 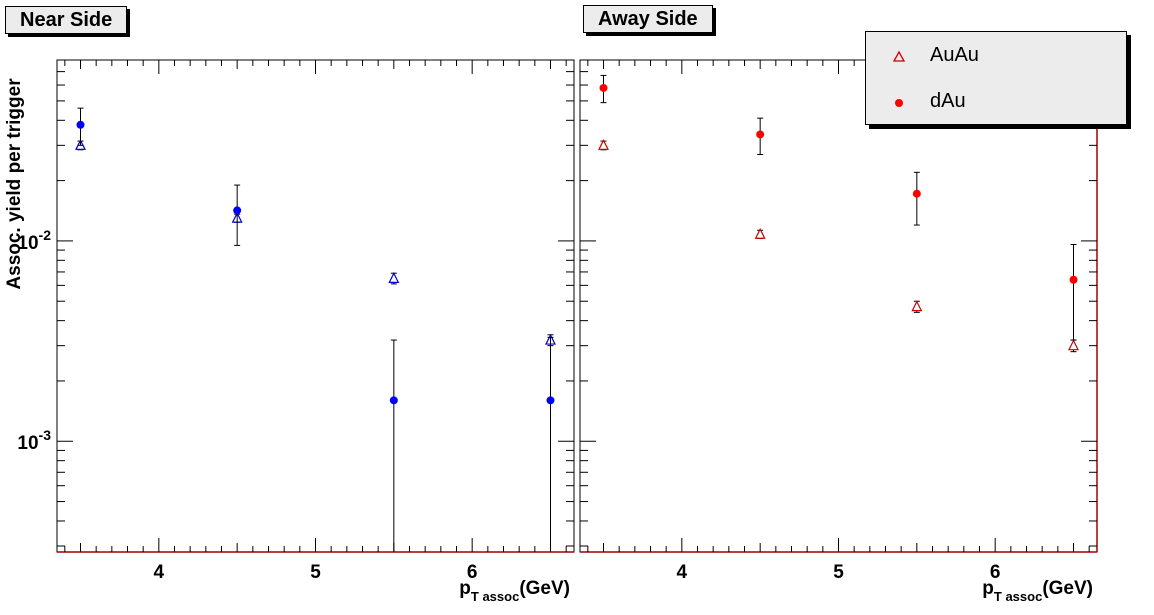 I want to click on near-side-title: Near Side, so click(x=66, y=20).